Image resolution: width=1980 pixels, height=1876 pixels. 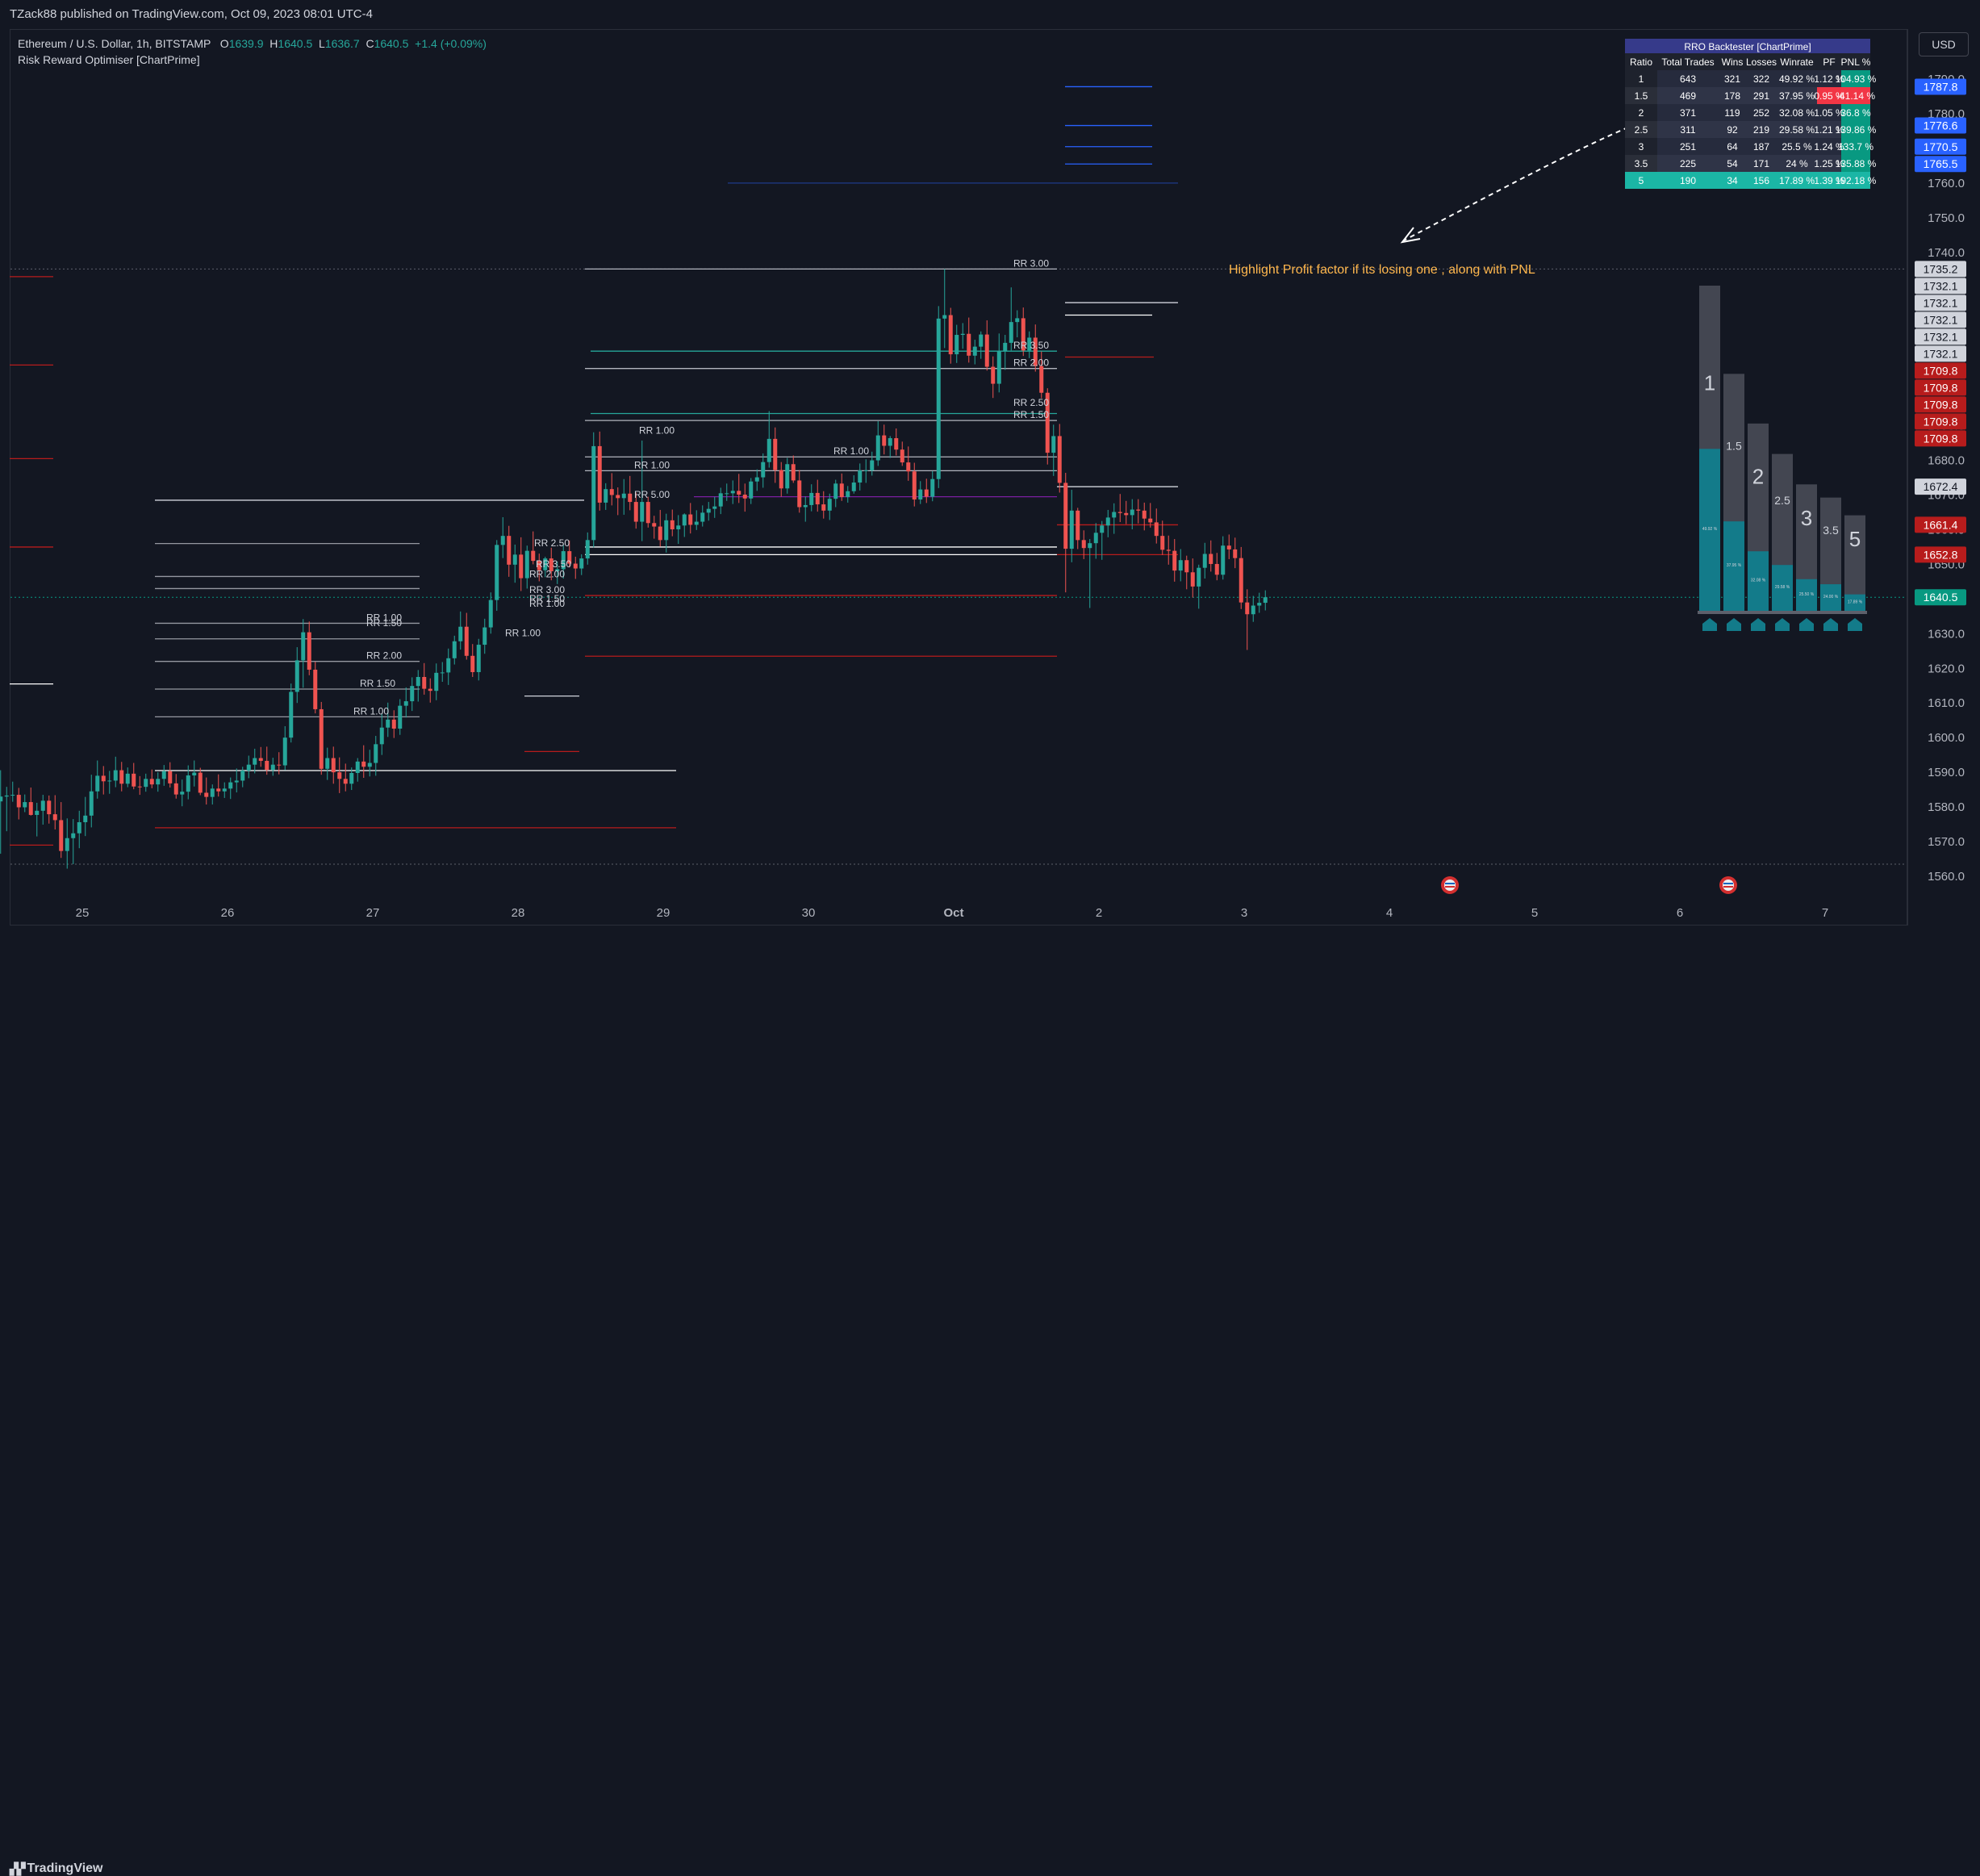 I want to click on y-tick-label: 1590.0, so click(x=1947, y=772).